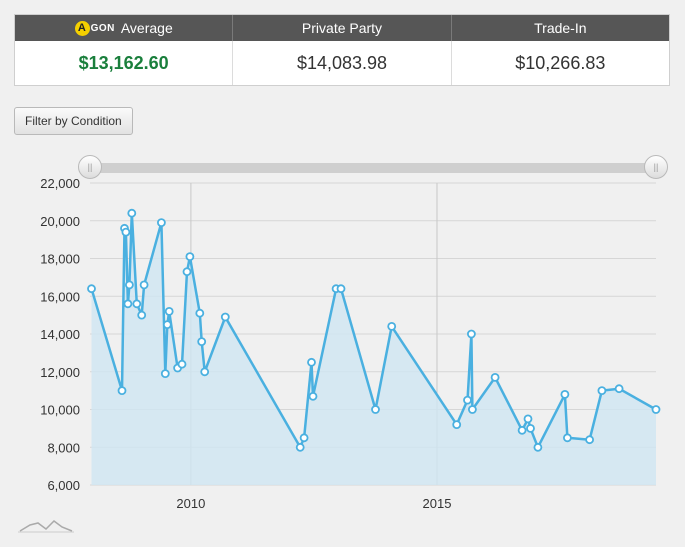 Image resolution: width=685 pixels, height=547 pixels. I want to click on private-party-price: $14,083.98, so click(341, 63).